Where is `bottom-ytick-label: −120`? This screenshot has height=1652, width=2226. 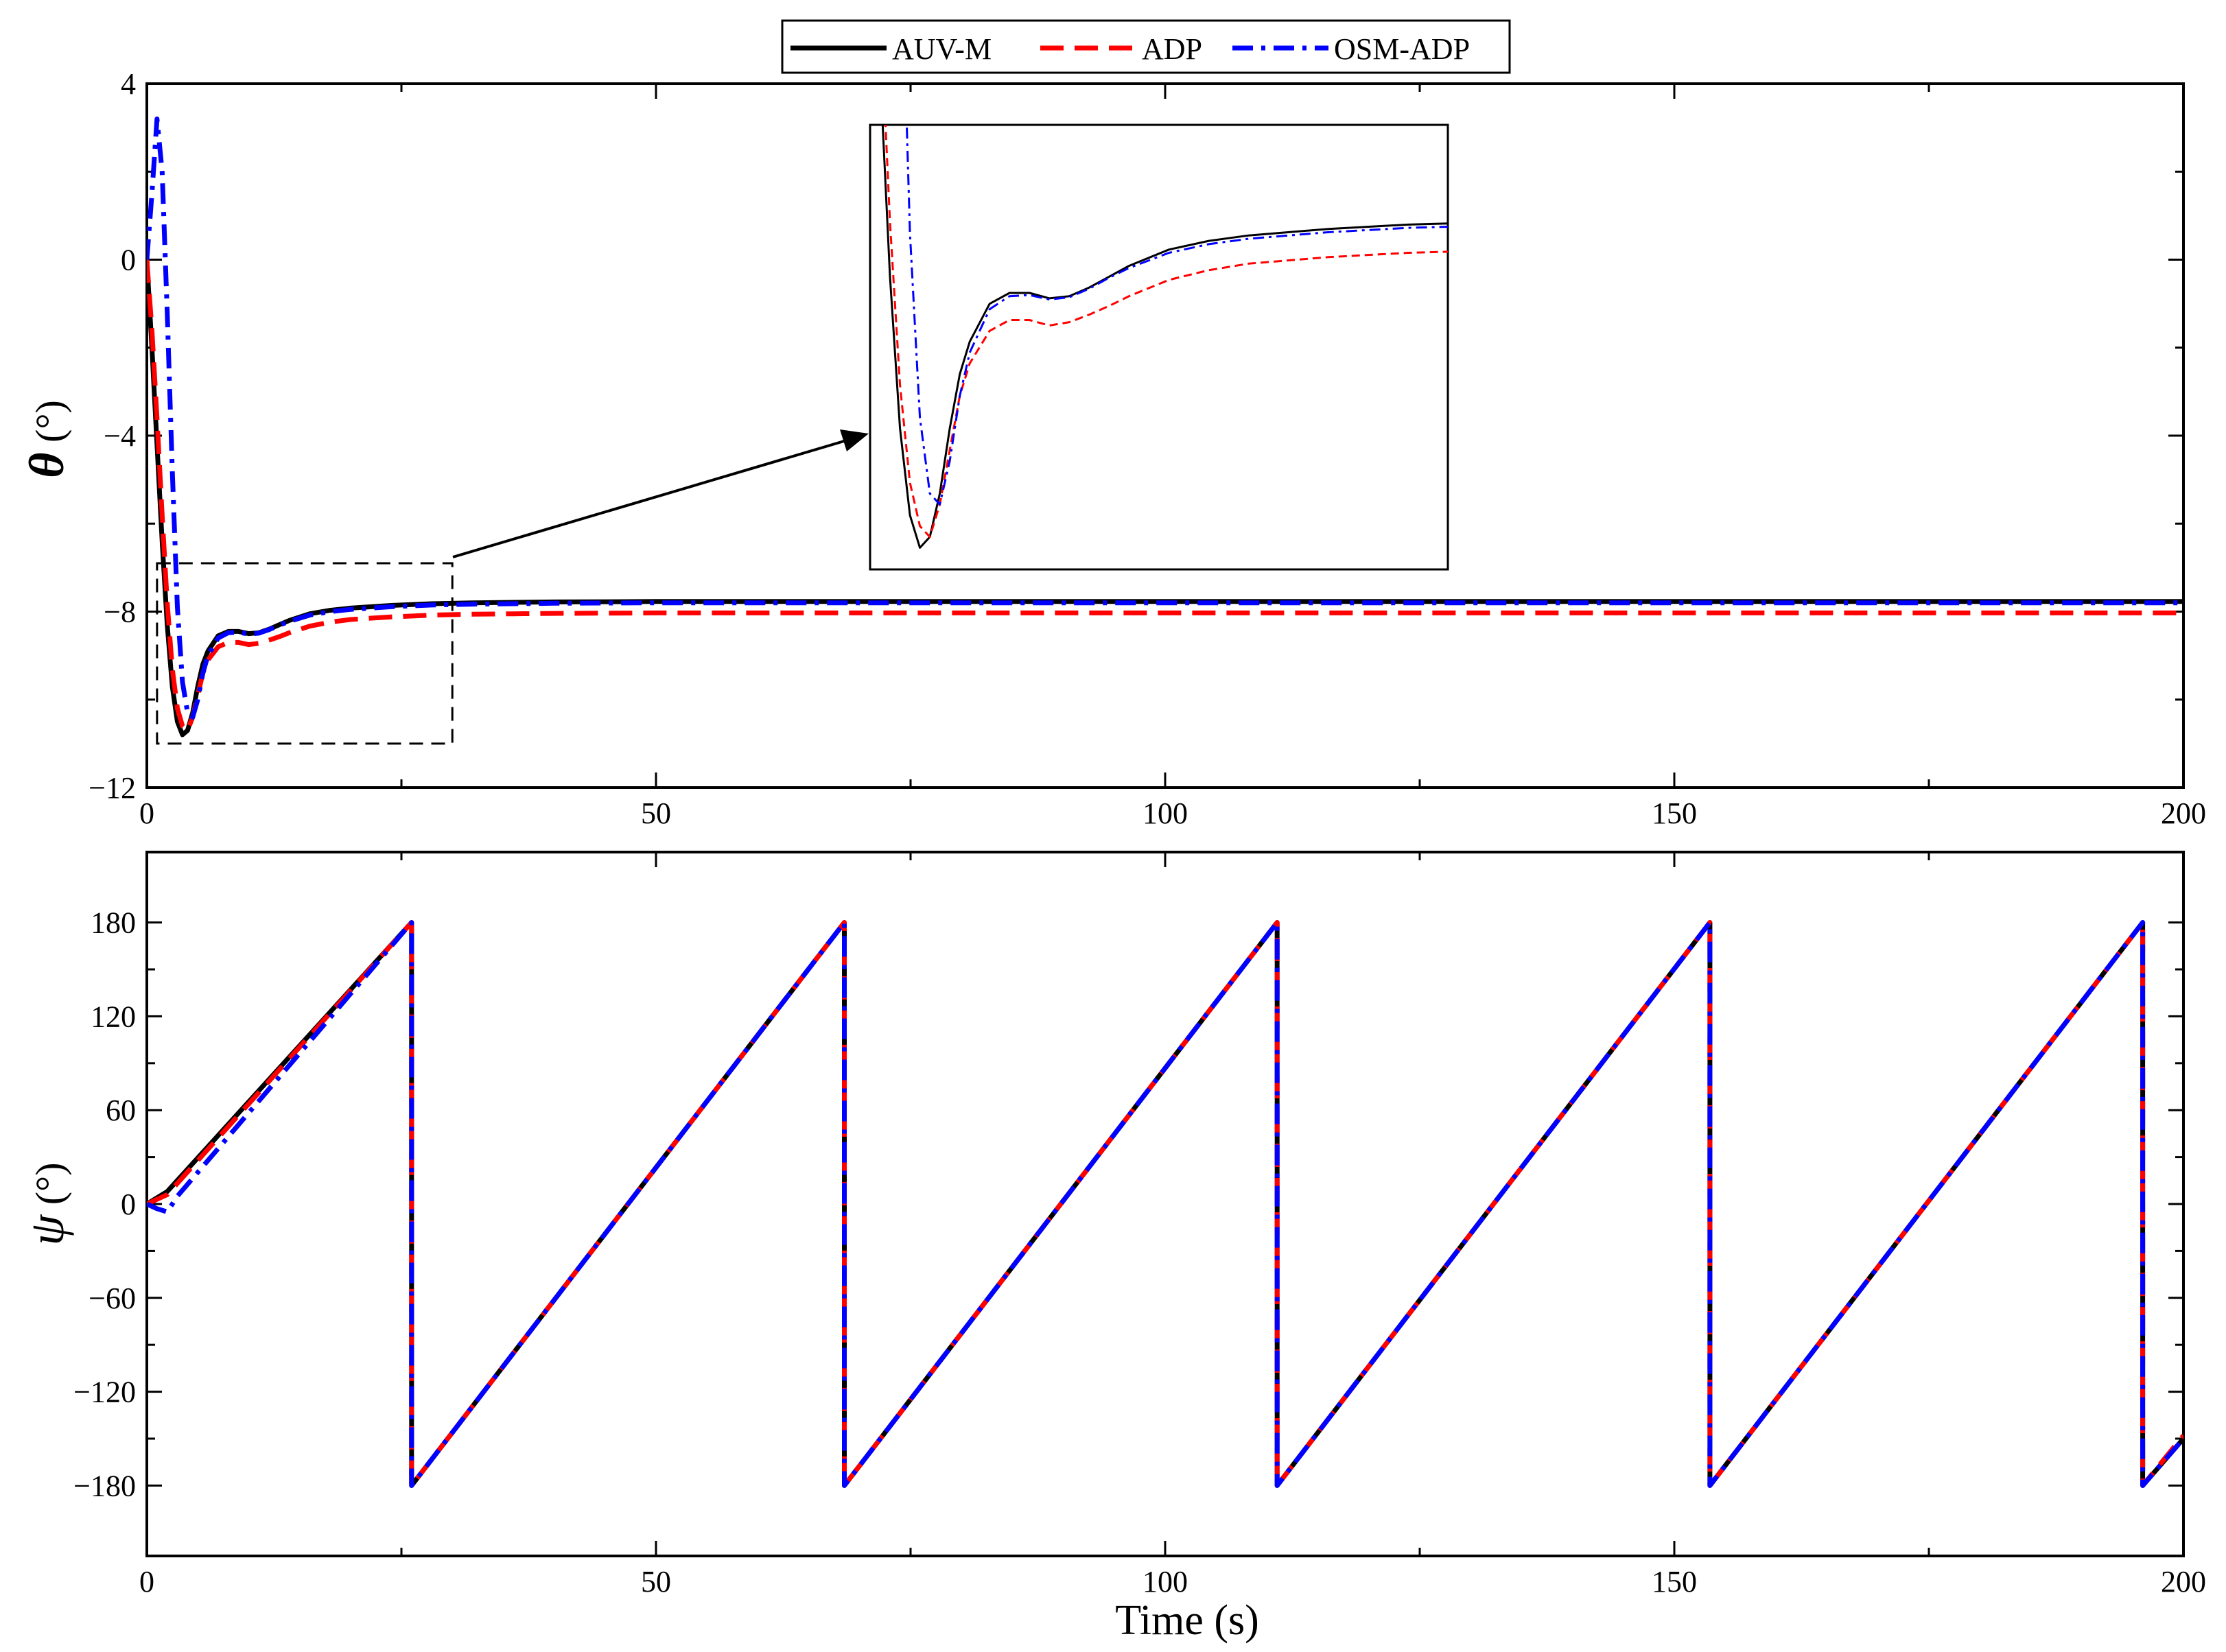
bottom-ytick-label: −120 is located at coordinates (104, 1392).